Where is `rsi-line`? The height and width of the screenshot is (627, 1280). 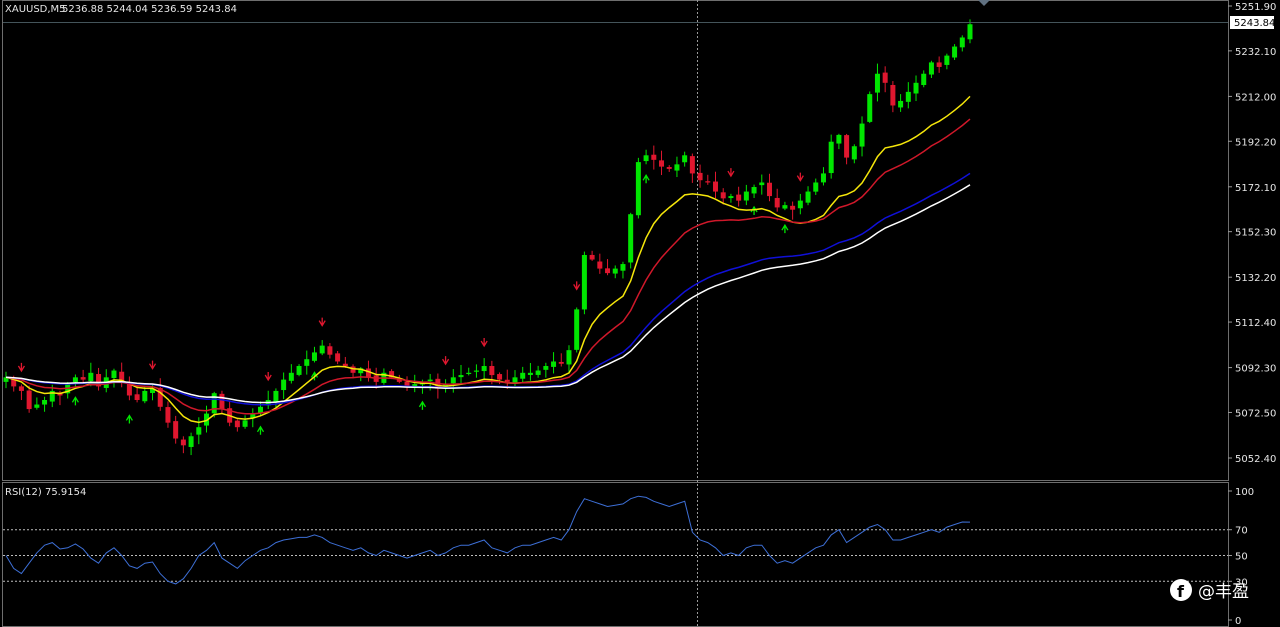 rsi-line is located at coordinates (488, 540).